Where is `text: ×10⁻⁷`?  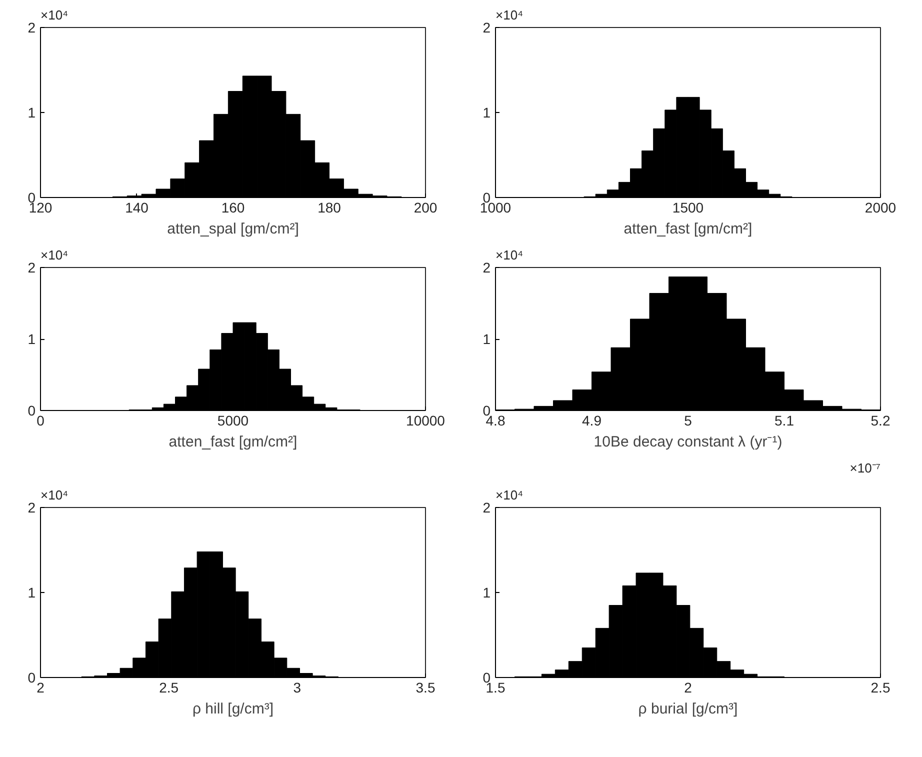
text: ×10⁻⁷ is located at coordinates (865, 468).